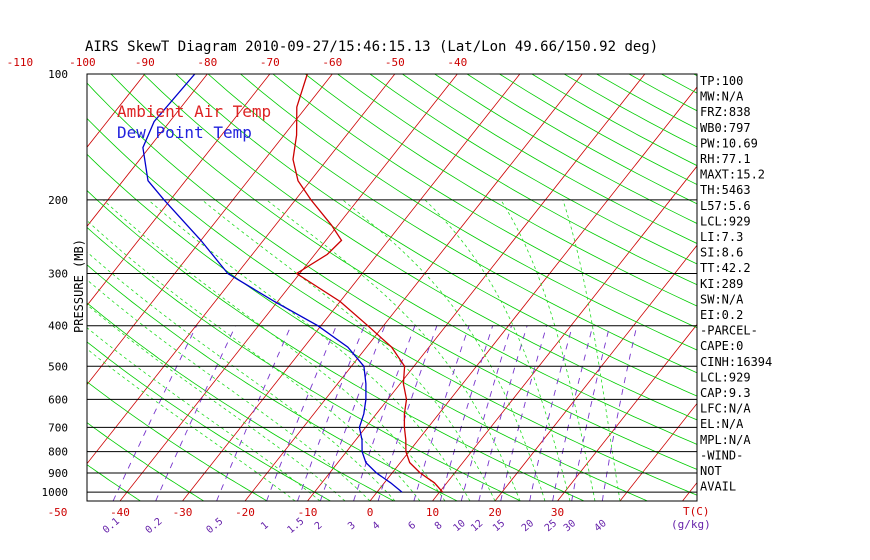  What do you see at coordinates (736, 362) in the screenshot?
I see `stability-index-item: CINH:16394` at bounding box center [736, 362].